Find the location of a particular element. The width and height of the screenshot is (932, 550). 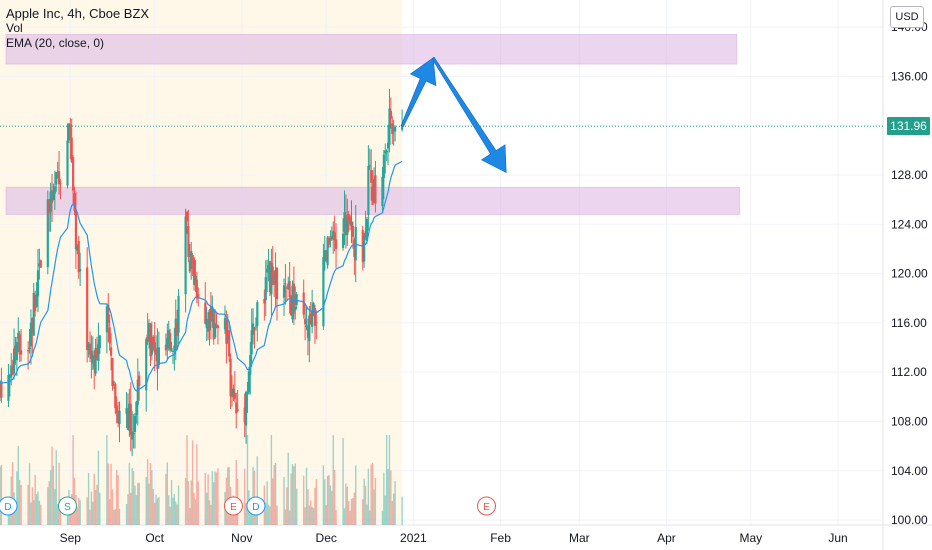

event-marker-label: E is located at coordinates (486, 507).